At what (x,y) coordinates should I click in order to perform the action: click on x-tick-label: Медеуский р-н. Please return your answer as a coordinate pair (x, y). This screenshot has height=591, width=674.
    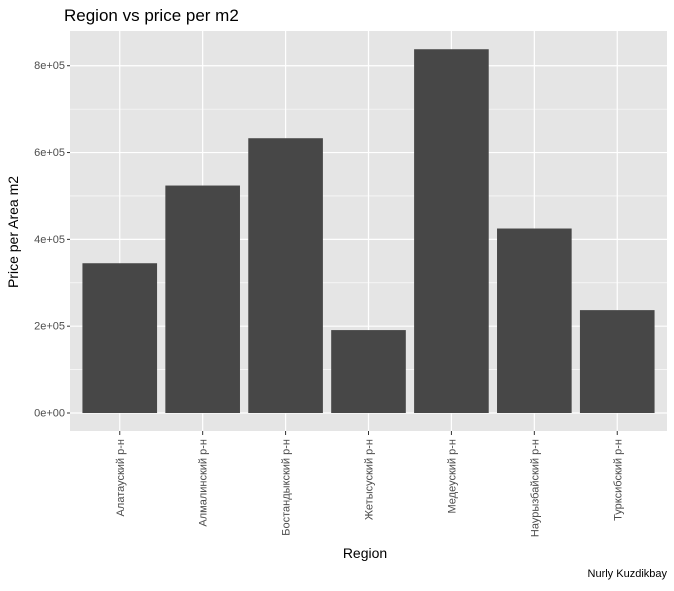
    Looking at the image, I should click on (452, 476).